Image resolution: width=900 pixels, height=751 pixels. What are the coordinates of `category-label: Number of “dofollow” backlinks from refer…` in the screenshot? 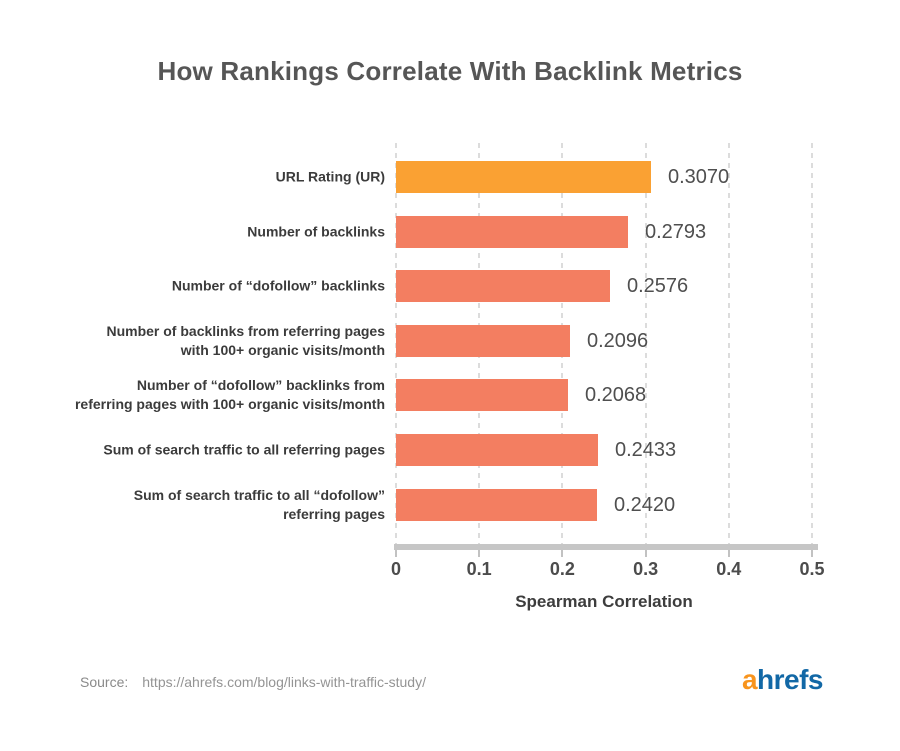 It's located at (222, 395).